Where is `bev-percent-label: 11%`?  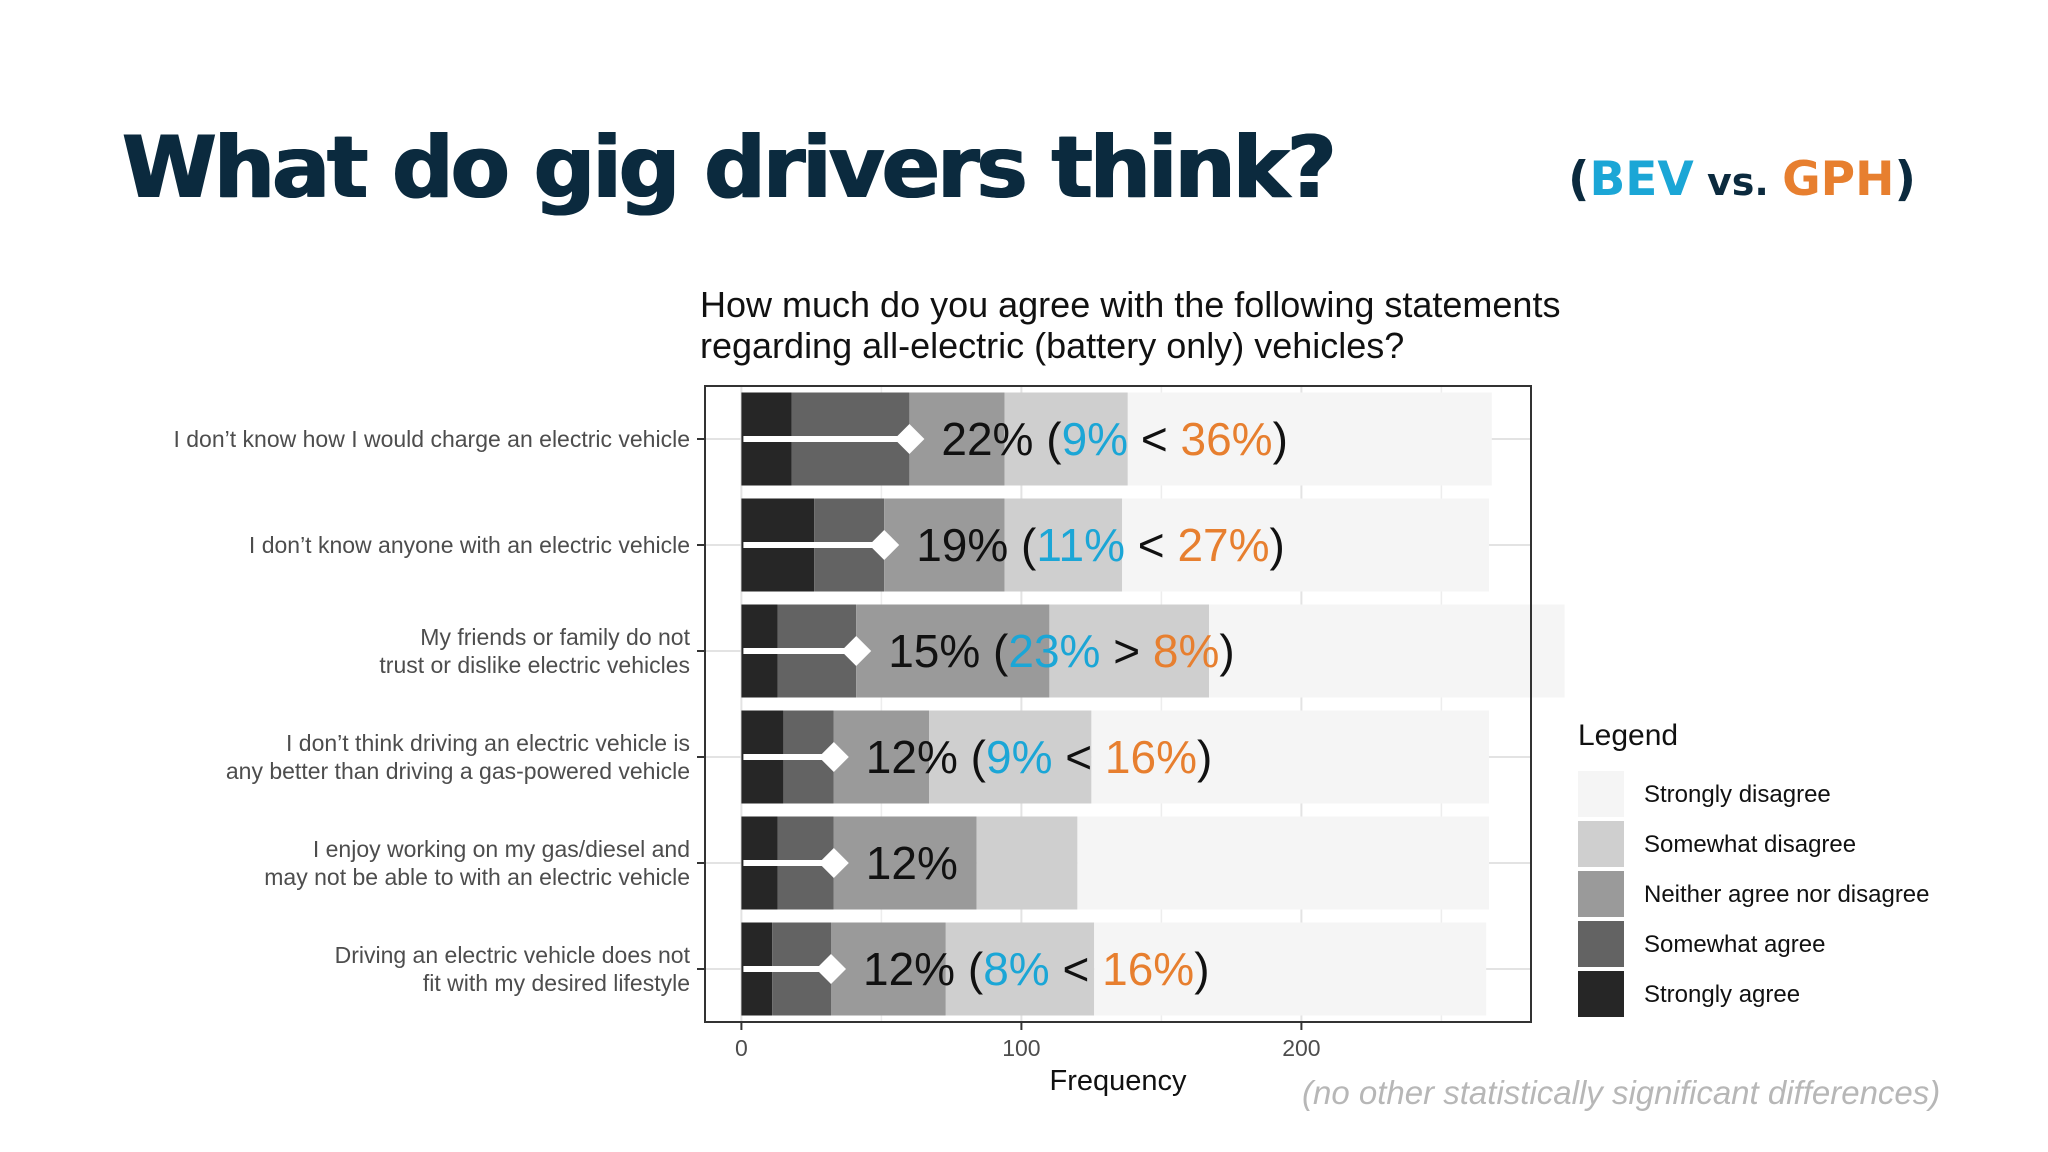 bev-percent-label: 11% is located at coordinates (1080, 545).